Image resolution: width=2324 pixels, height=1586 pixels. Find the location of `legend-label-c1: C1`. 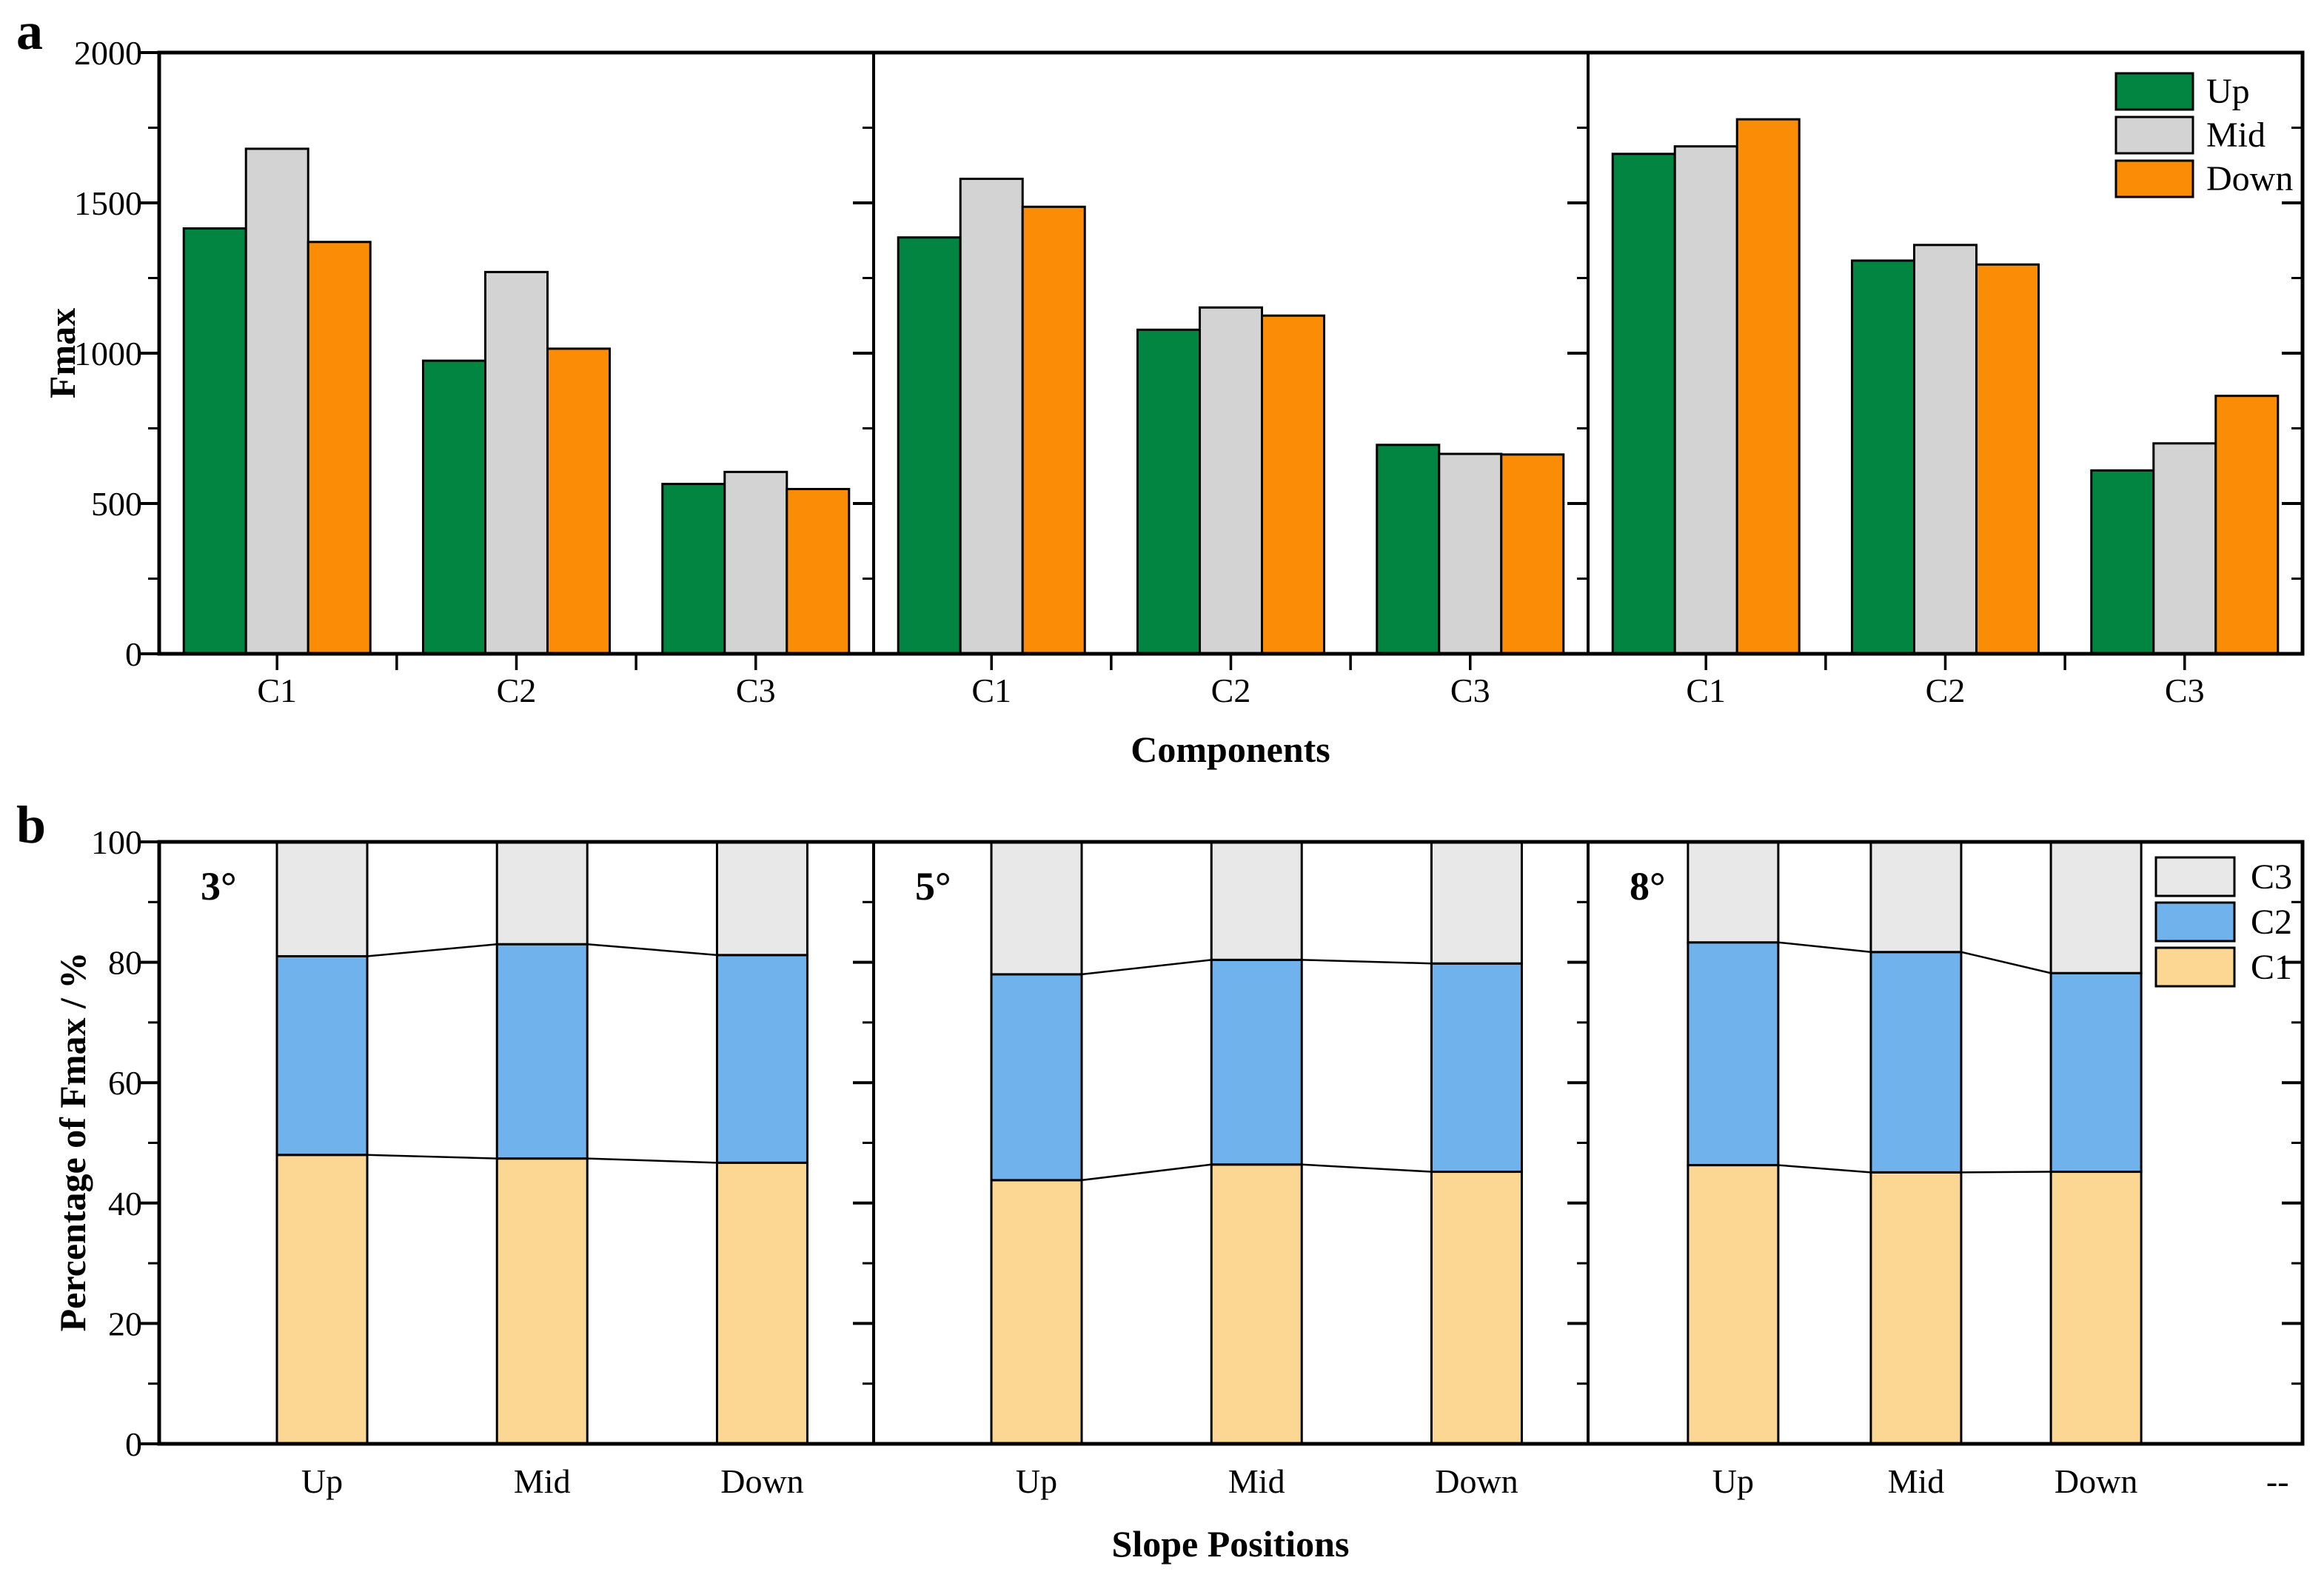

legend-label-c1: C1 is located at coordinates (2271, 967).